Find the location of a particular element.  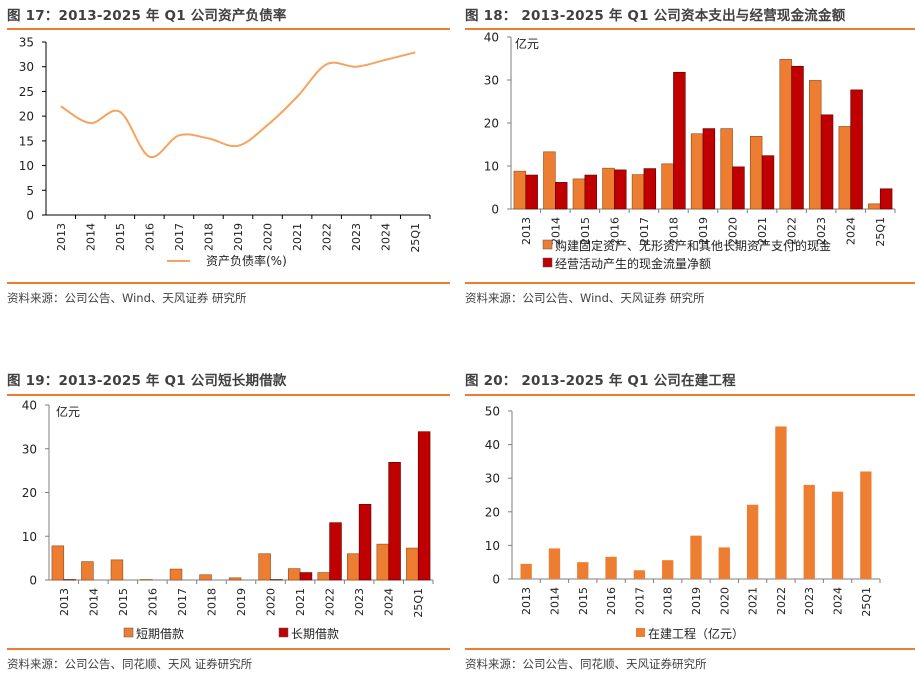

bar-orange-2022 is located at coordinates (323, 576).